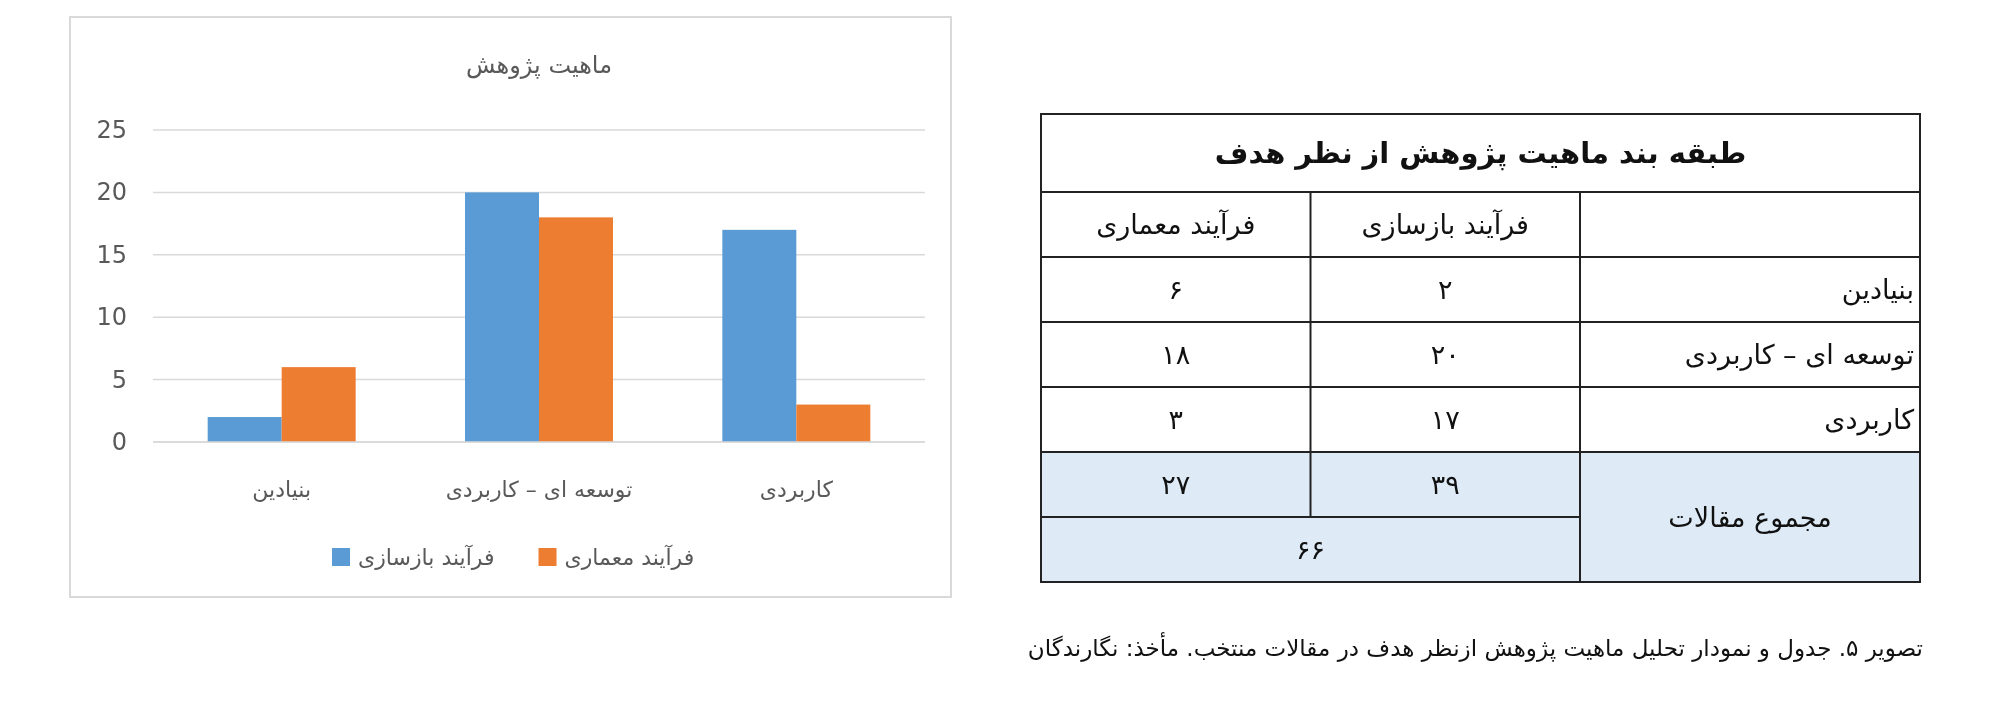 The height and width of the screenshot is (726, 2000). Describe the element at coordinates (1799, 354) in the screenshot. I see `category-label: توسعه ای – کاربردی` at that location.